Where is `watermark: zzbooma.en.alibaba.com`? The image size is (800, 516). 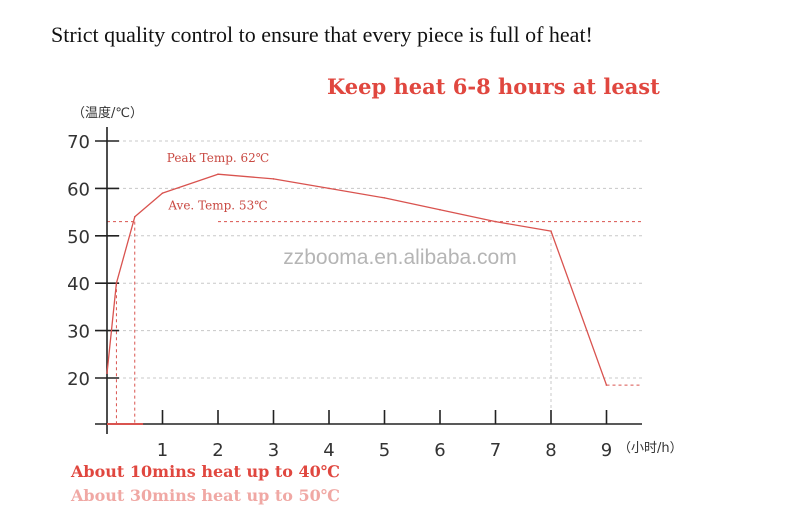 watermark: zzbooma.en.alibaba.com is located at coordinates (400, 258).